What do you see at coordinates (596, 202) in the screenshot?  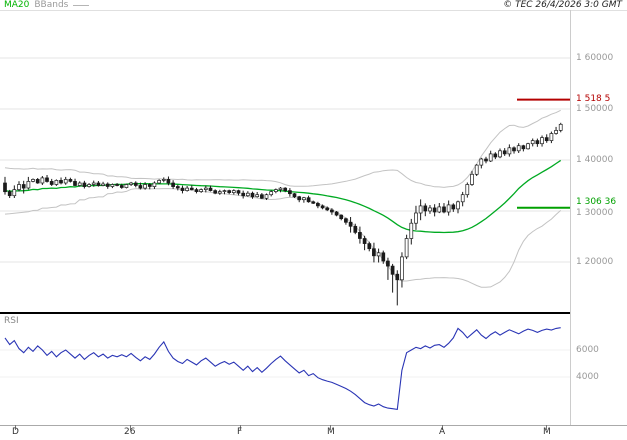 I see `support-price-label: 1 306 36` at bounding box center [596, 202].